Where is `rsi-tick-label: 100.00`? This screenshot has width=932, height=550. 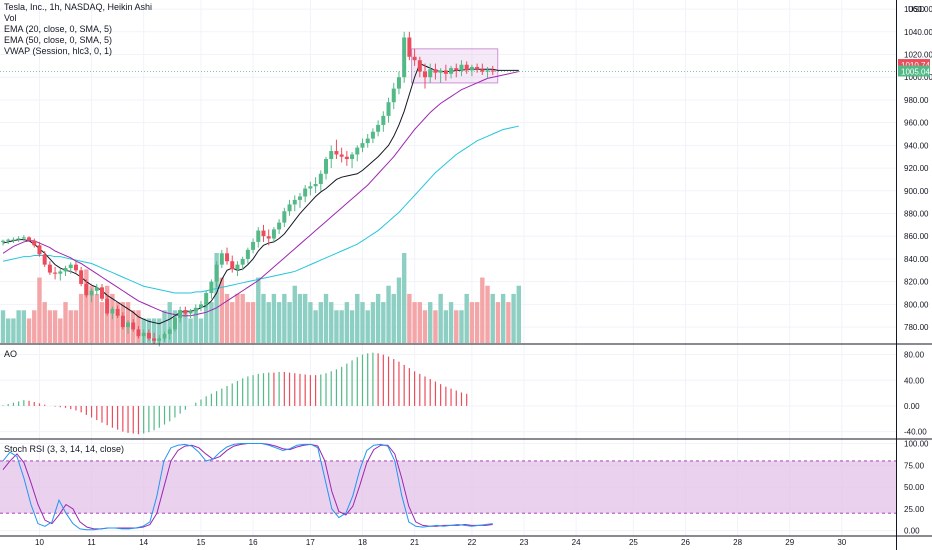
rsi-tick-label: 100.00 is located at coordinates (916, 443).